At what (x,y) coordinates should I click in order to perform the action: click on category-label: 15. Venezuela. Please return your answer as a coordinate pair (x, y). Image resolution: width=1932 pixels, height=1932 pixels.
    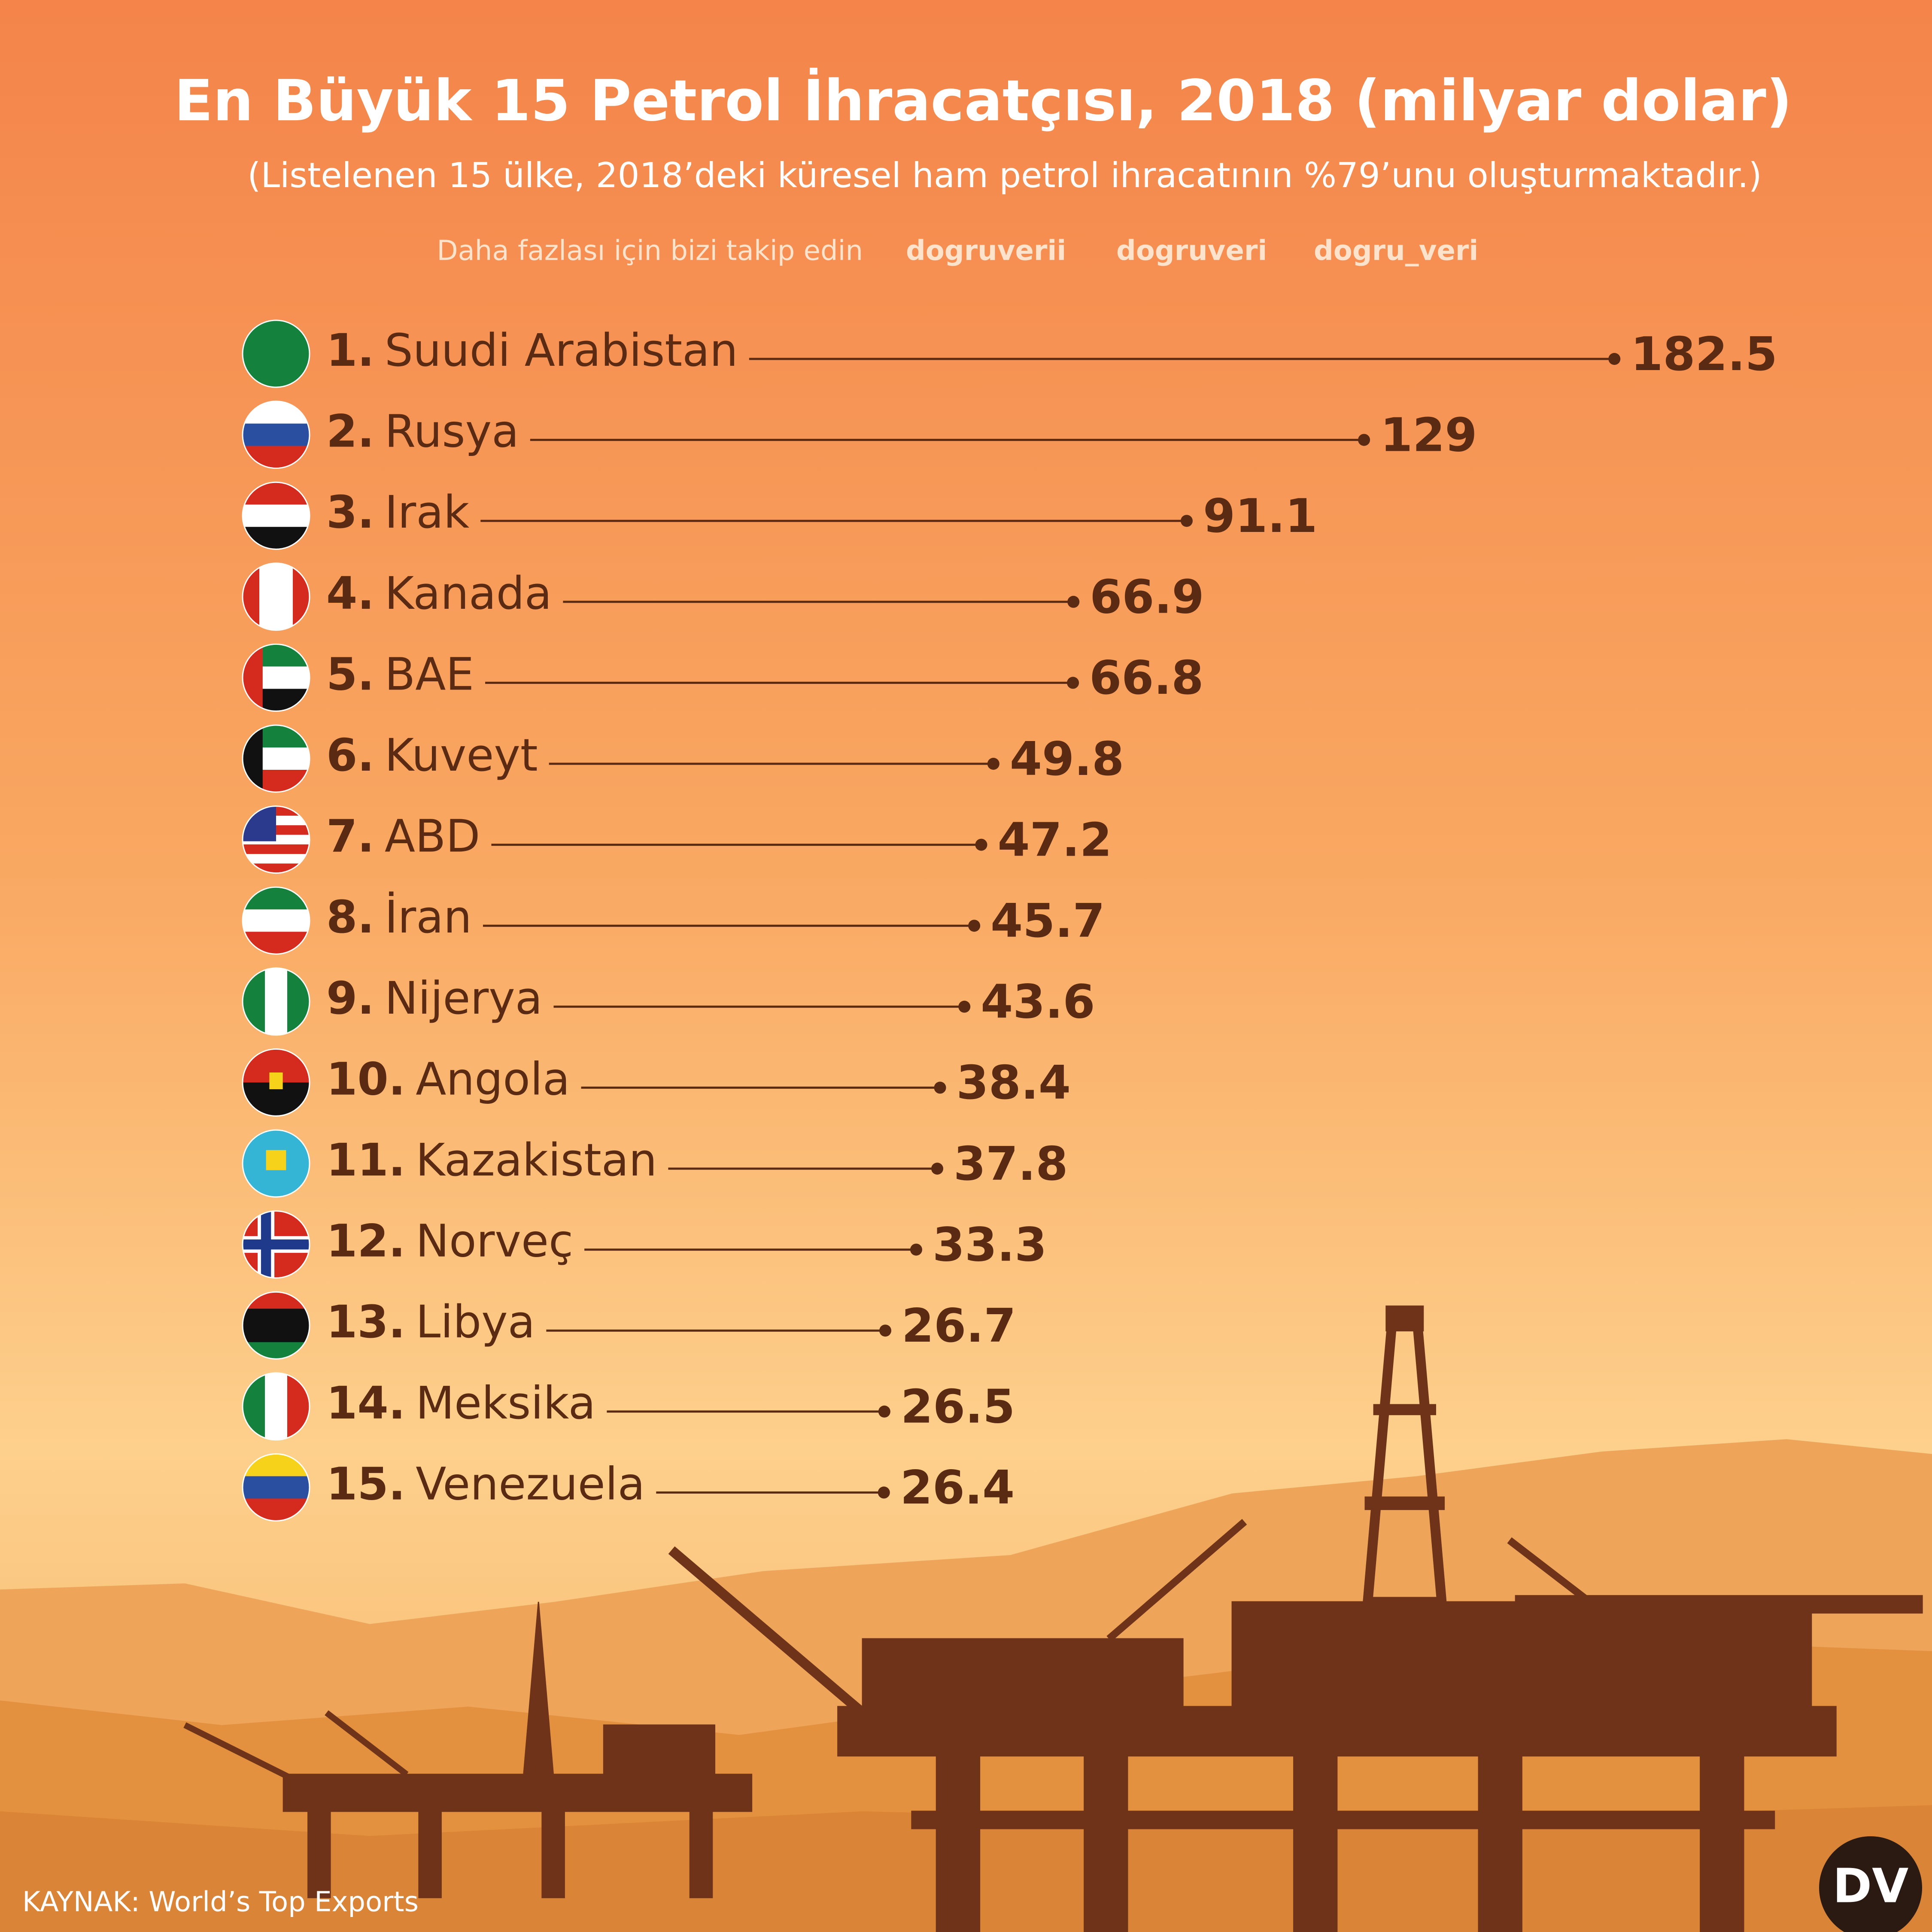
    Looking at the image, I should click on (486, 1484).